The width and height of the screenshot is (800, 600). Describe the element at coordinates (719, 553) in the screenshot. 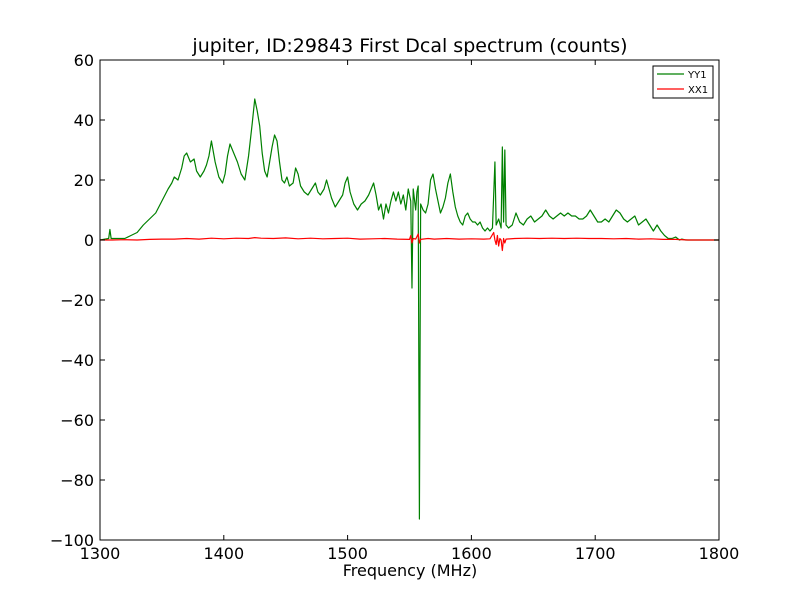

I see `x-tick-label: 1800` at that location.